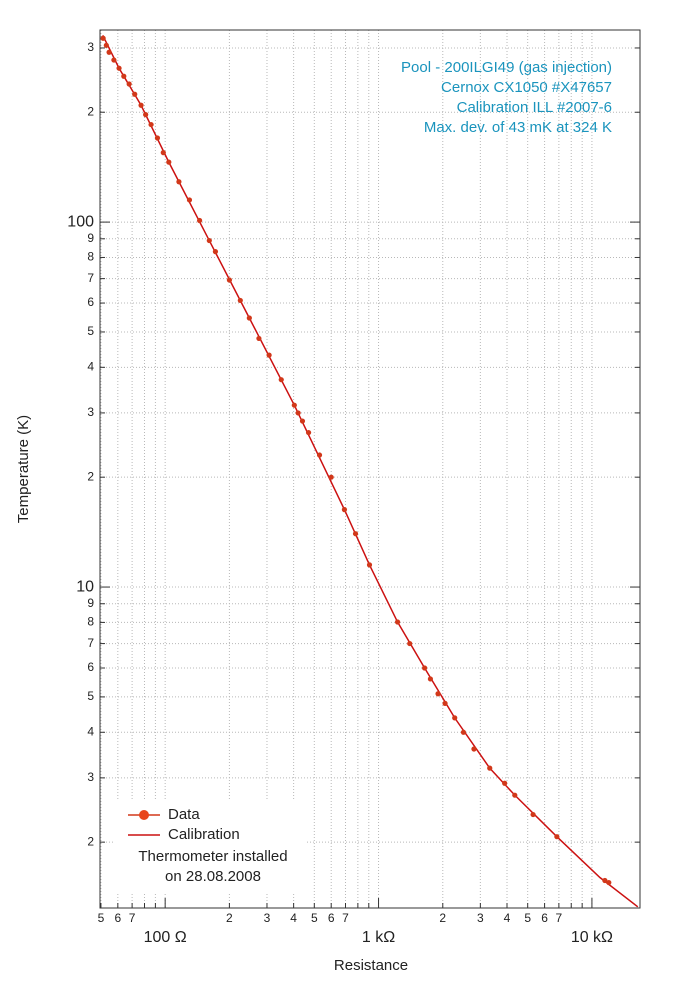 This screenshot has width=700, height=990. Describe the element at coordinates (204, 834) in the screenshot. I see `legend-label: Calibration` at that location.